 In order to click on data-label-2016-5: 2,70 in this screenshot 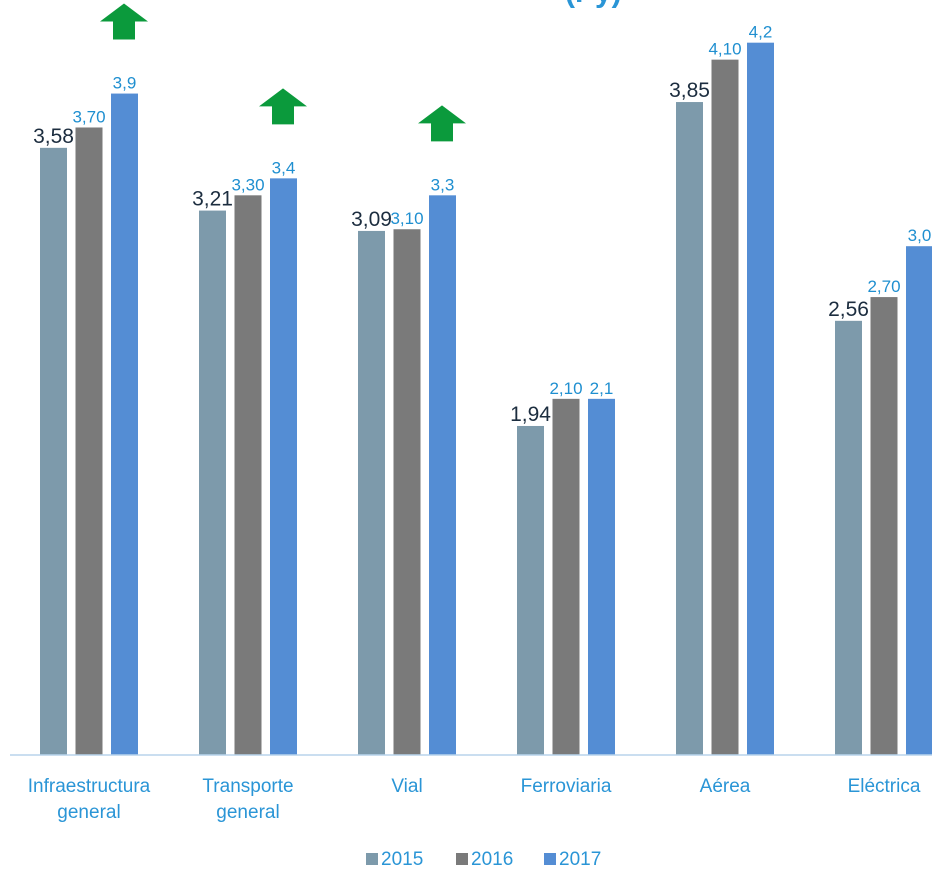, I will do `click(883, 286)`.